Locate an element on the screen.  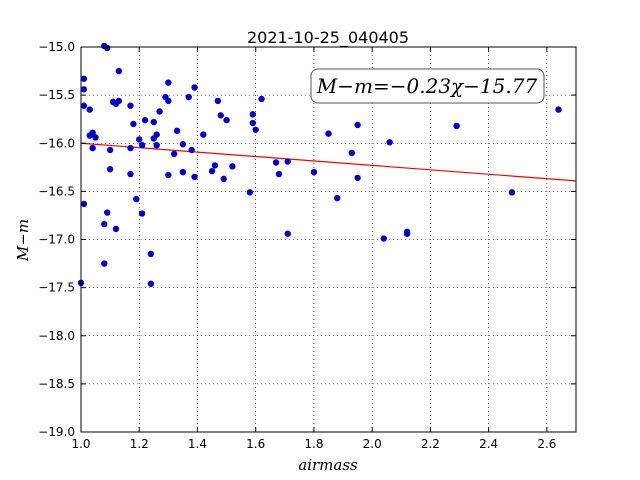
x-tick-label: 2.0 is located at coordinates (372, 444).